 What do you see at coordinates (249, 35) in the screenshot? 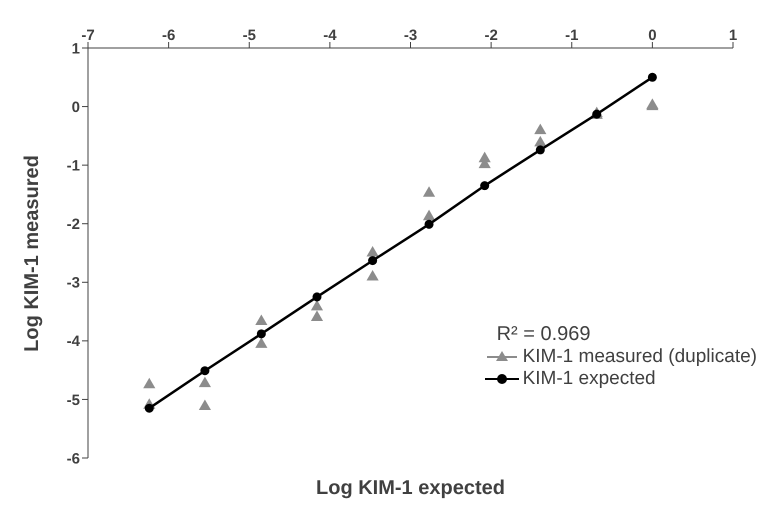
I see `x-tick-label: -5` at bounding box center [249, 35].